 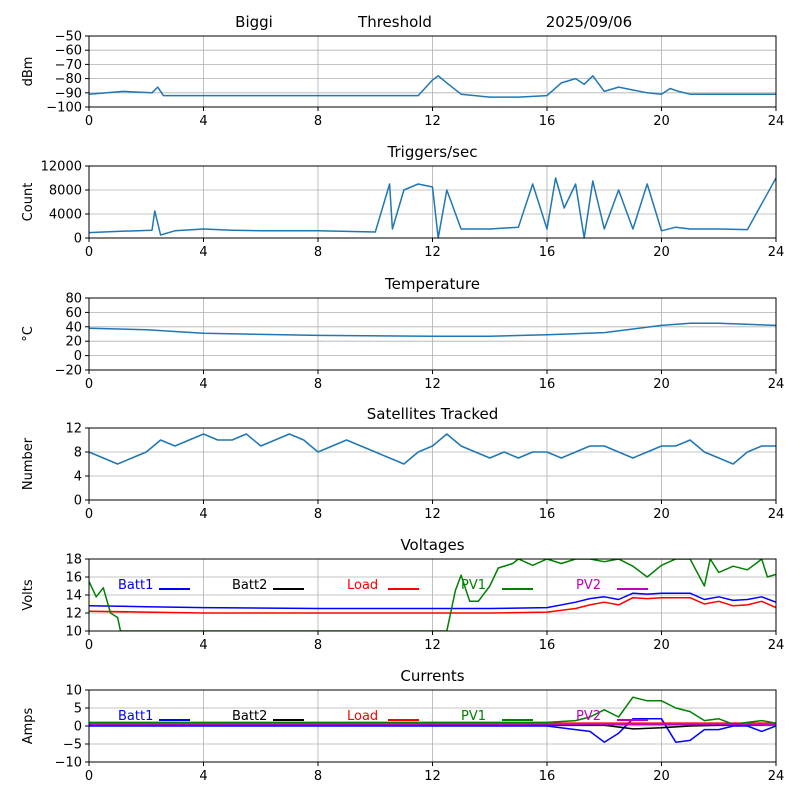 What do you see at coordinates (68, 93) in the screenshot?
I see `y-tick-label: −90` at bounding box center [68, 93].